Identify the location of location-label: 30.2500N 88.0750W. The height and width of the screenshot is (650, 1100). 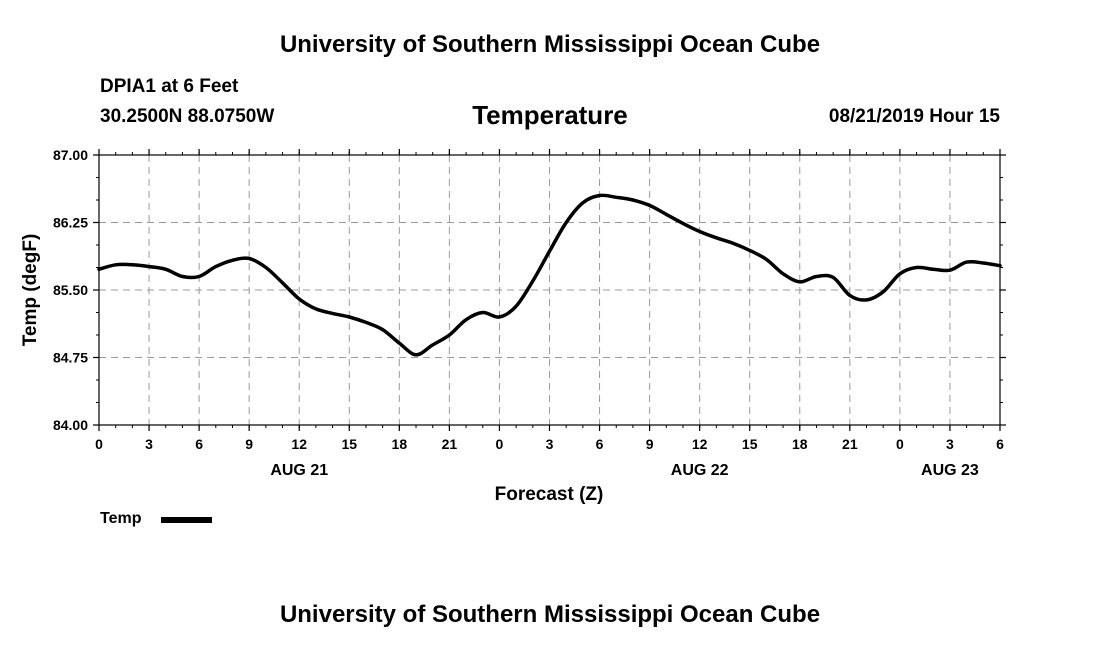
(187, 116).